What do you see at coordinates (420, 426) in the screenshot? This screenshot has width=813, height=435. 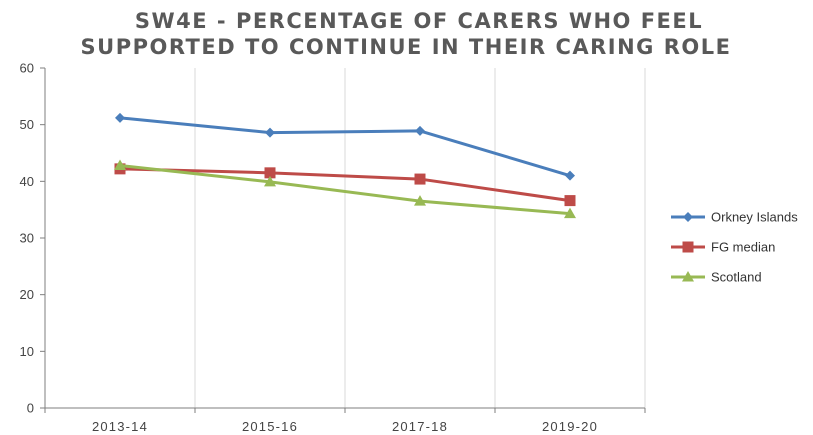 I see `x-tick-label: 2017-18` at bounding box center [420, 426].